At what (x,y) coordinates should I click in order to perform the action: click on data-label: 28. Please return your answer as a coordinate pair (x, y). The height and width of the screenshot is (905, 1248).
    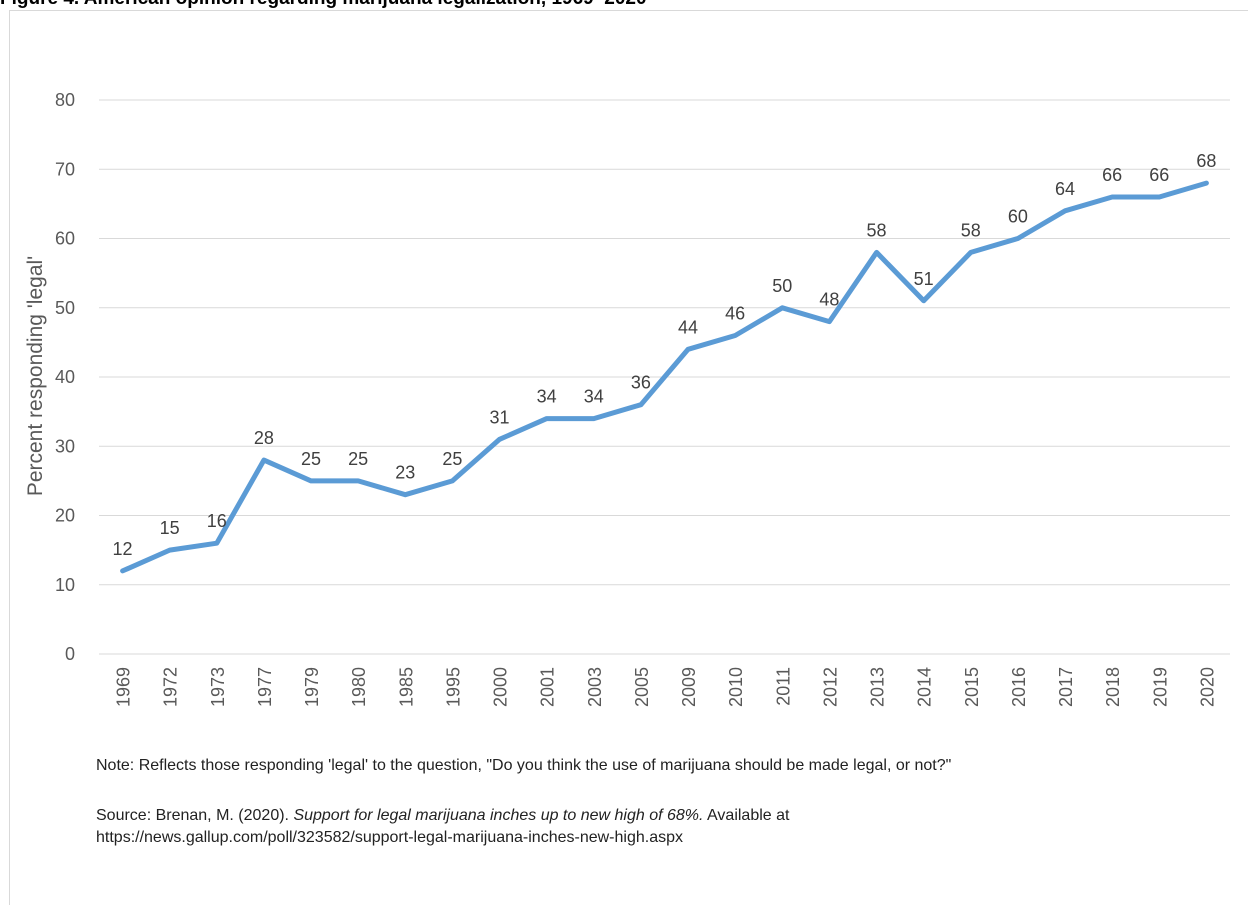
    Looking at the image, I should click on (264, 438).